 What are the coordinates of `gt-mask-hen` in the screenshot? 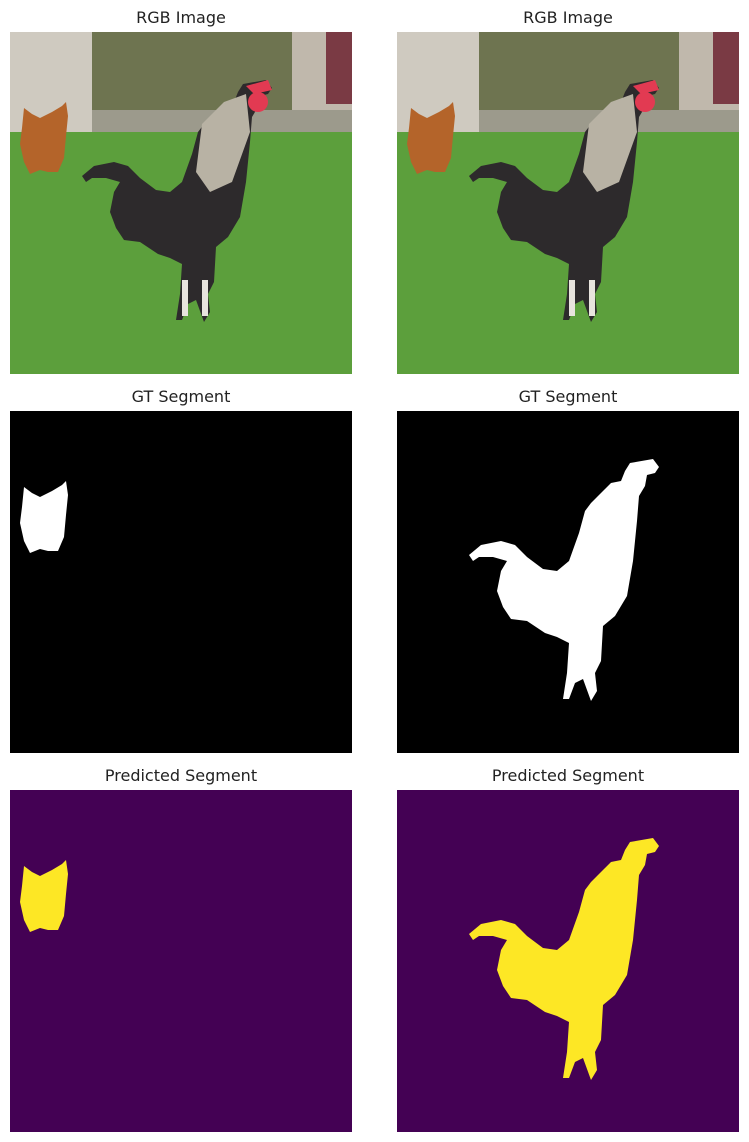 It's located at (181, 582).